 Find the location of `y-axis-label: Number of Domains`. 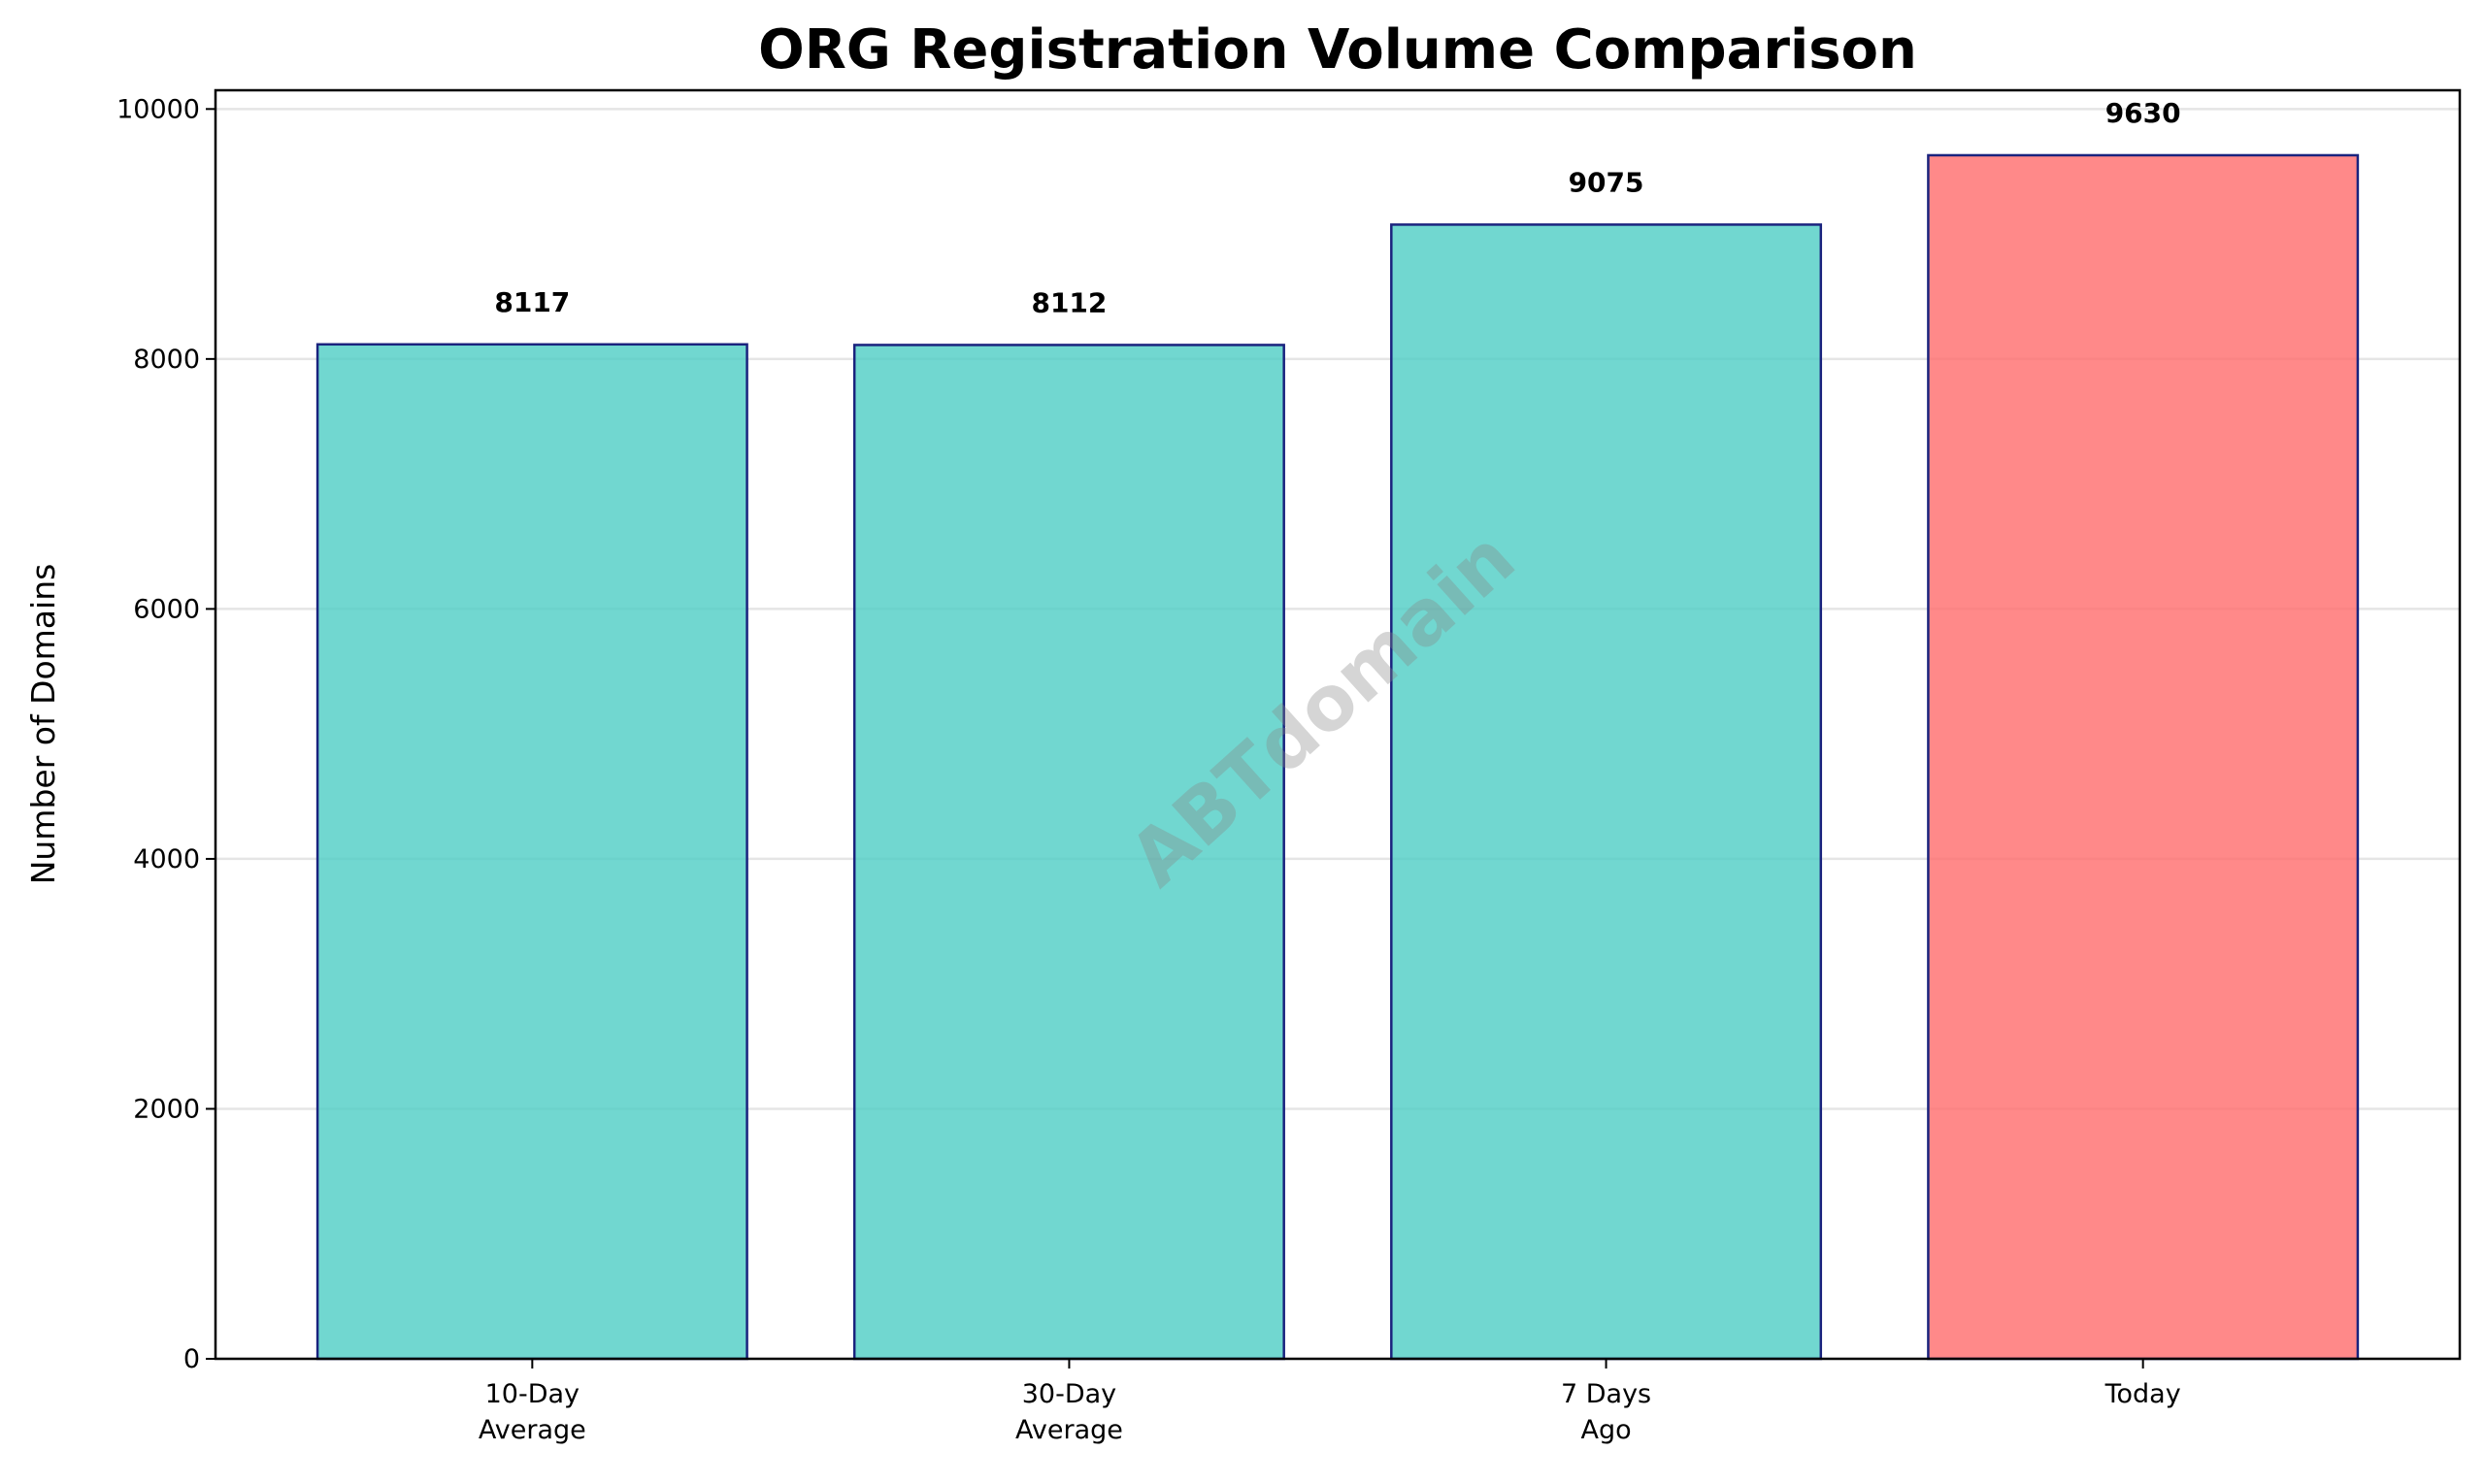

y-axis-label: Number of Domains is located at coordinates (43, 724).